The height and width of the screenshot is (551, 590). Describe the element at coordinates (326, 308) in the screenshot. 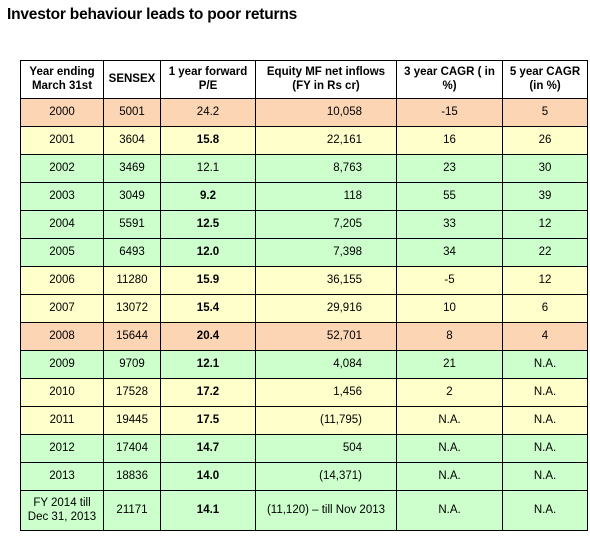

I see `cell-inflows: 29,916` at that location.